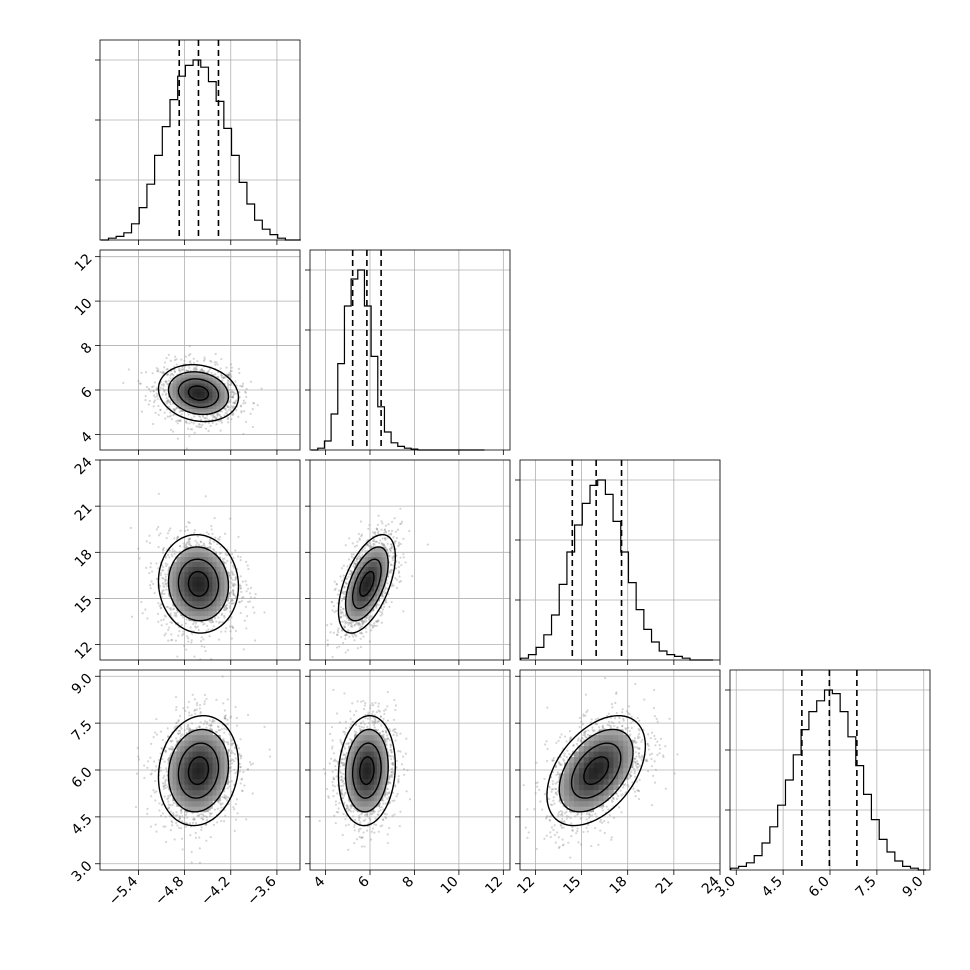 The width and height of the screenshot is (970, 970). Describe the element at coordinates (198, 393) in the screenshot. I see `contour-line` at that location.